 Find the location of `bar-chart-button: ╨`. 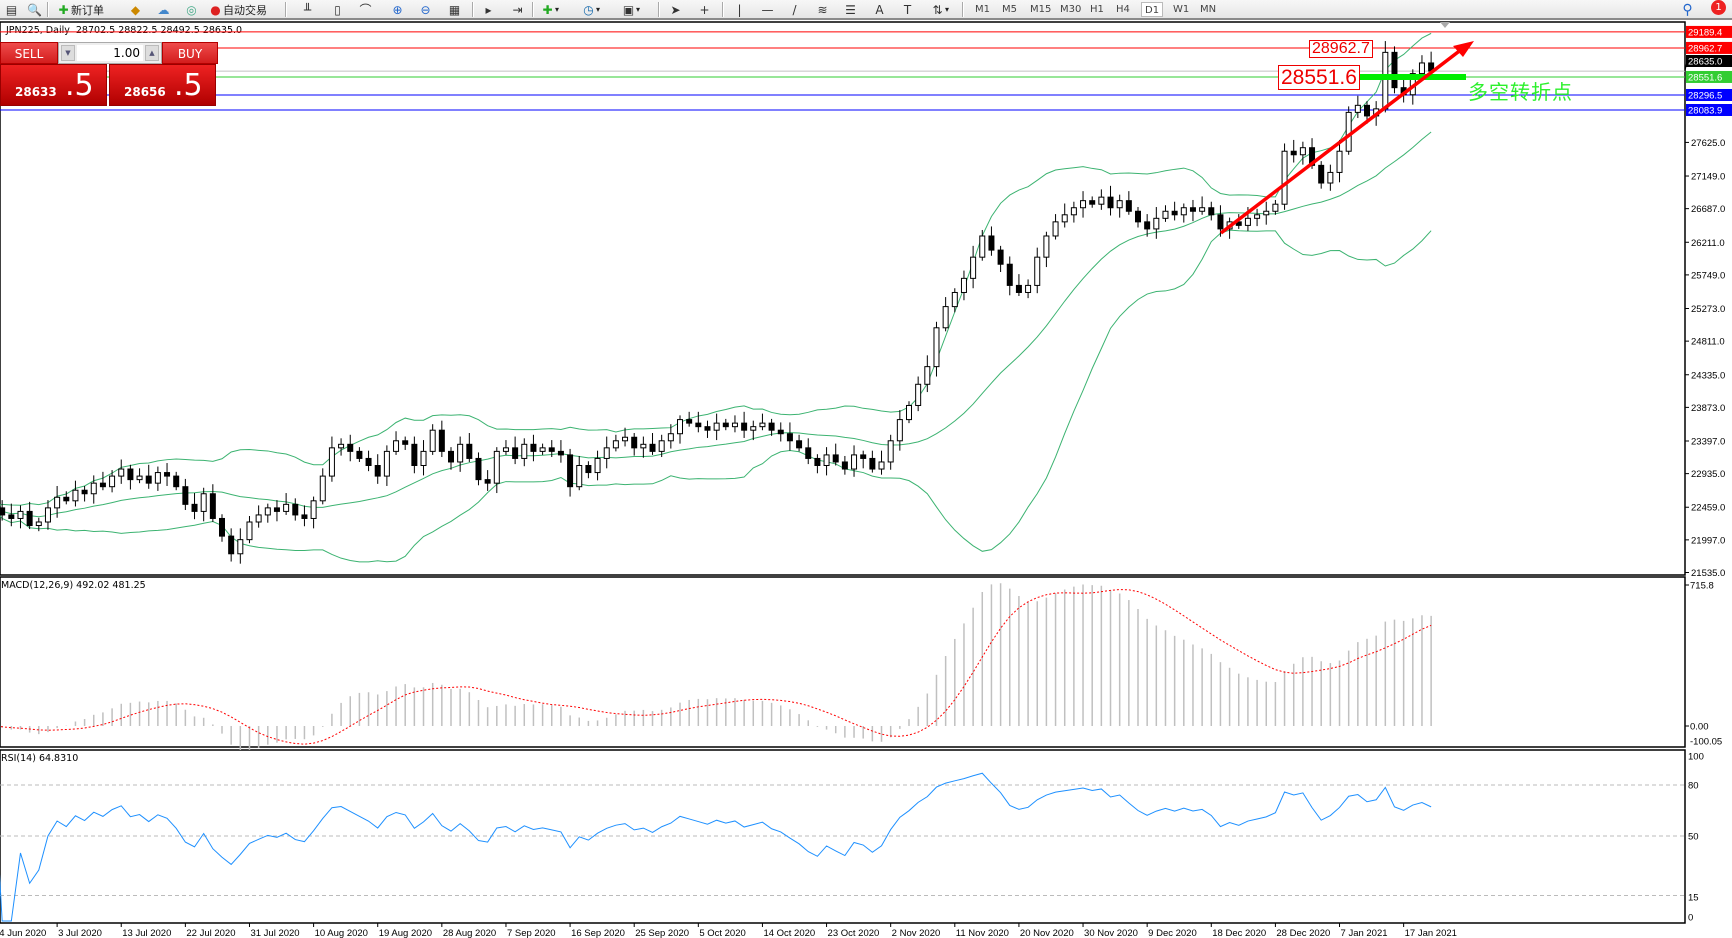

bar-chart-button: ╨ is located at coordinates (307, 9).